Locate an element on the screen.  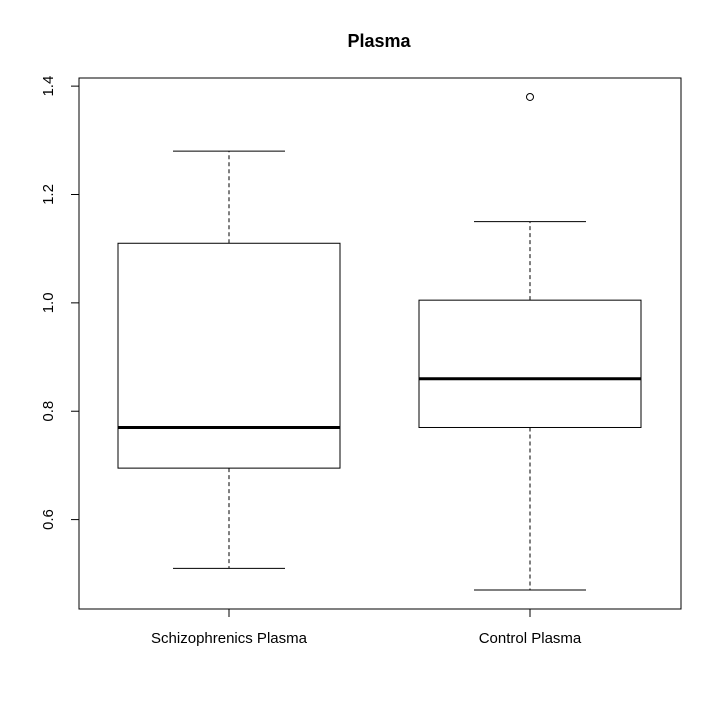
y-tick-label: 0.6 is located at coordinates (48, 519).